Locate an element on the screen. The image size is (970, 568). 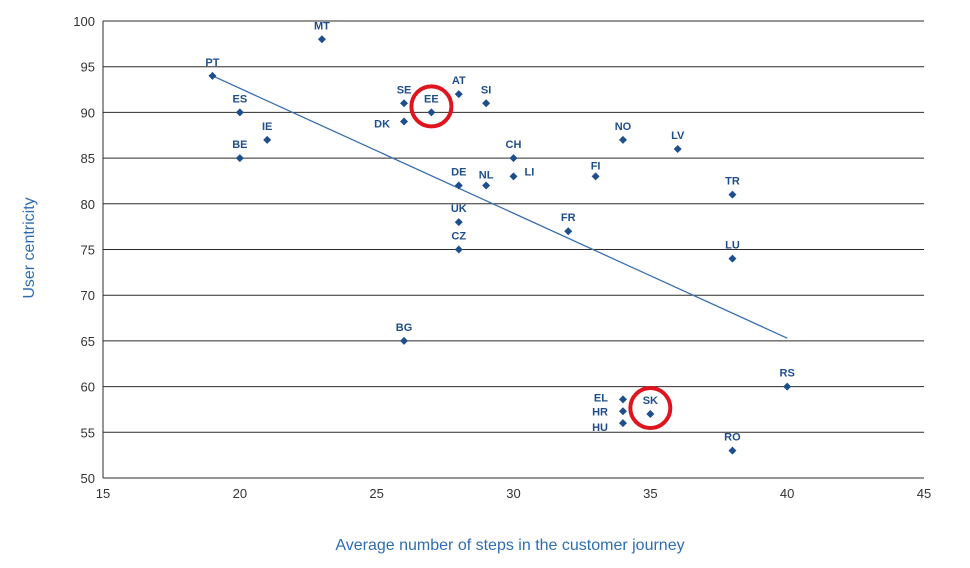
x-tick-label: 30 is located at coordinates (513, 493).